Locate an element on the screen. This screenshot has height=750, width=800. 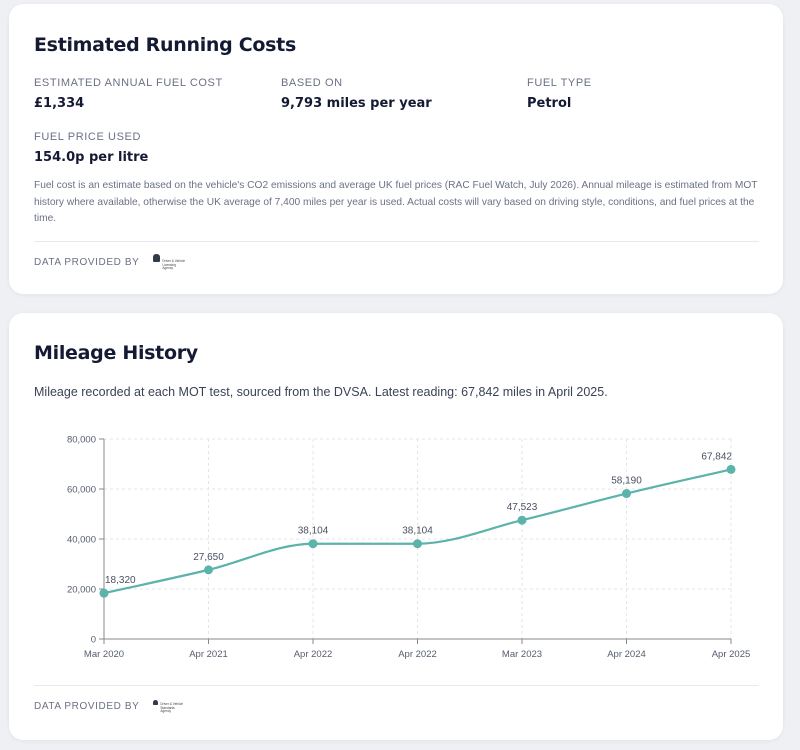
y-tick-label: 60,000 is located at coordinates (81, 490).